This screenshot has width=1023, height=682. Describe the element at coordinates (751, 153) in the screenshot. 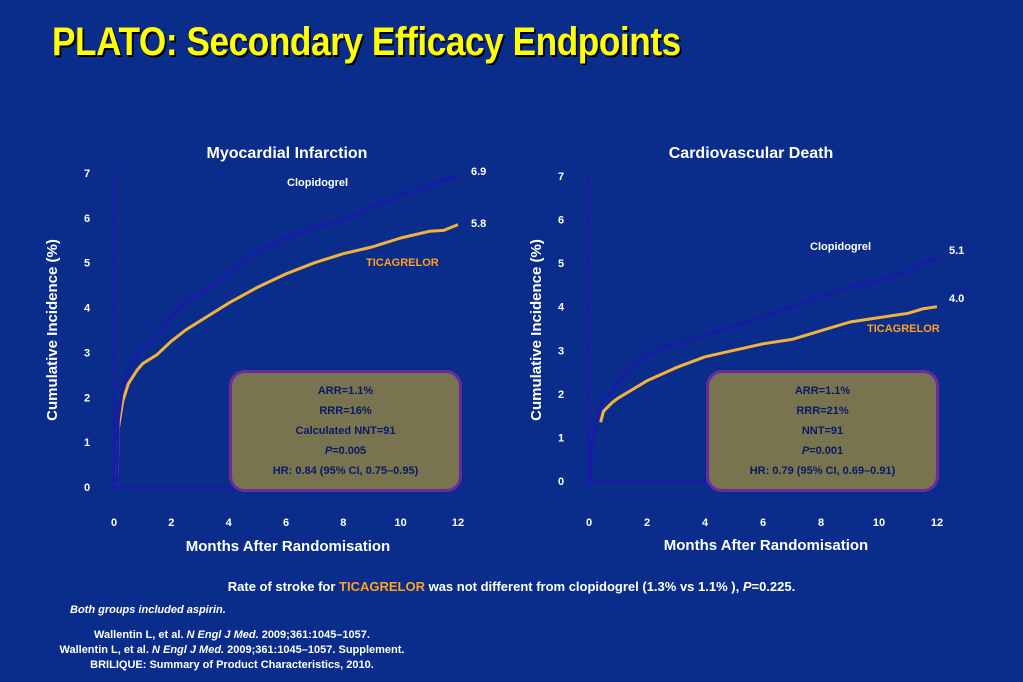

I see `cv-chart-title: Cardiovascular Death` at that location.